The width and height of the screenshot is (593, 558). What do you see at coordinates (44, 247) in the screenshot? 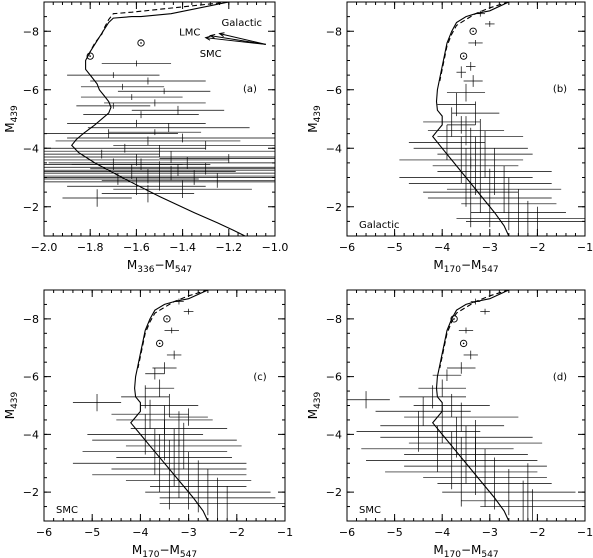
I see `x-tick-label: −2.0` at bounding box center [44, 247].